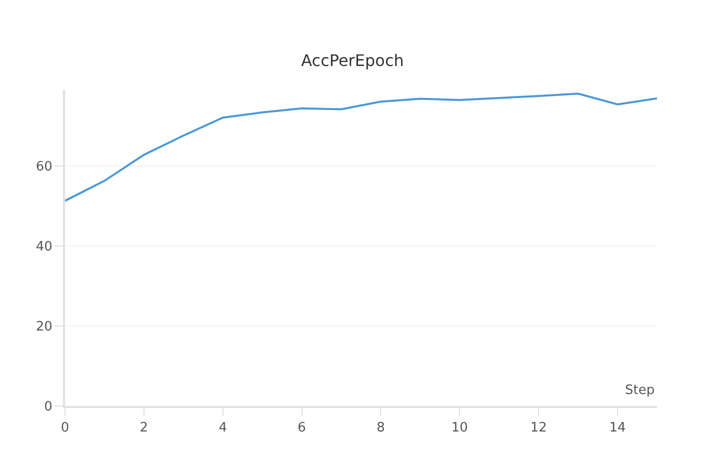  Describe the element at coordinates (65, 428) in the screenshot. I see `x-tick-label: 0` at that location.